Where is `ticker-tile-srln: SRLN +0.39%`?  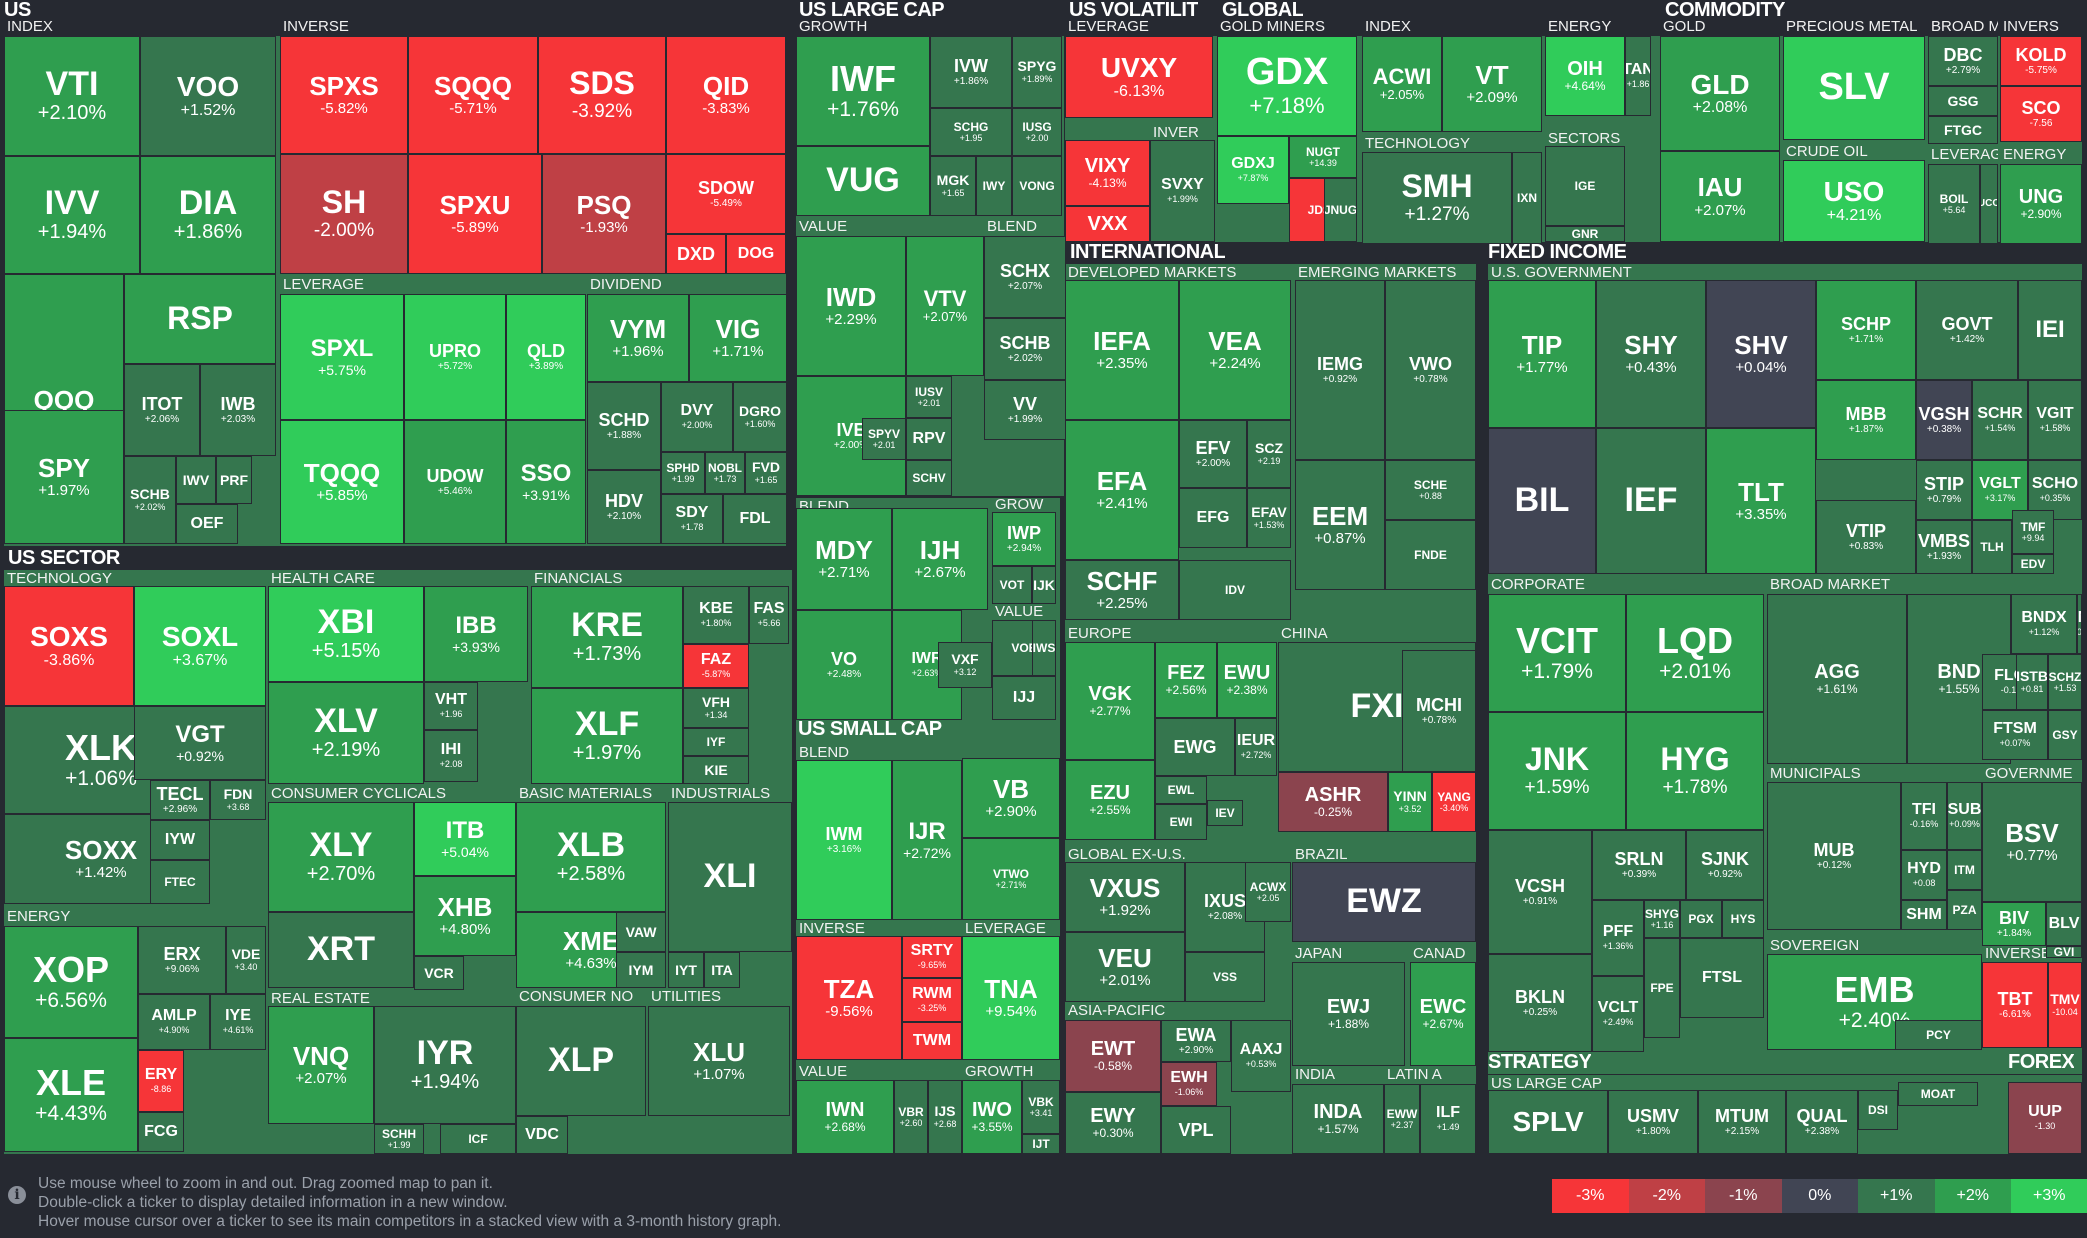 ticker-tile-srln: SRLN +0.39% is located at coordinates (1639, 865).